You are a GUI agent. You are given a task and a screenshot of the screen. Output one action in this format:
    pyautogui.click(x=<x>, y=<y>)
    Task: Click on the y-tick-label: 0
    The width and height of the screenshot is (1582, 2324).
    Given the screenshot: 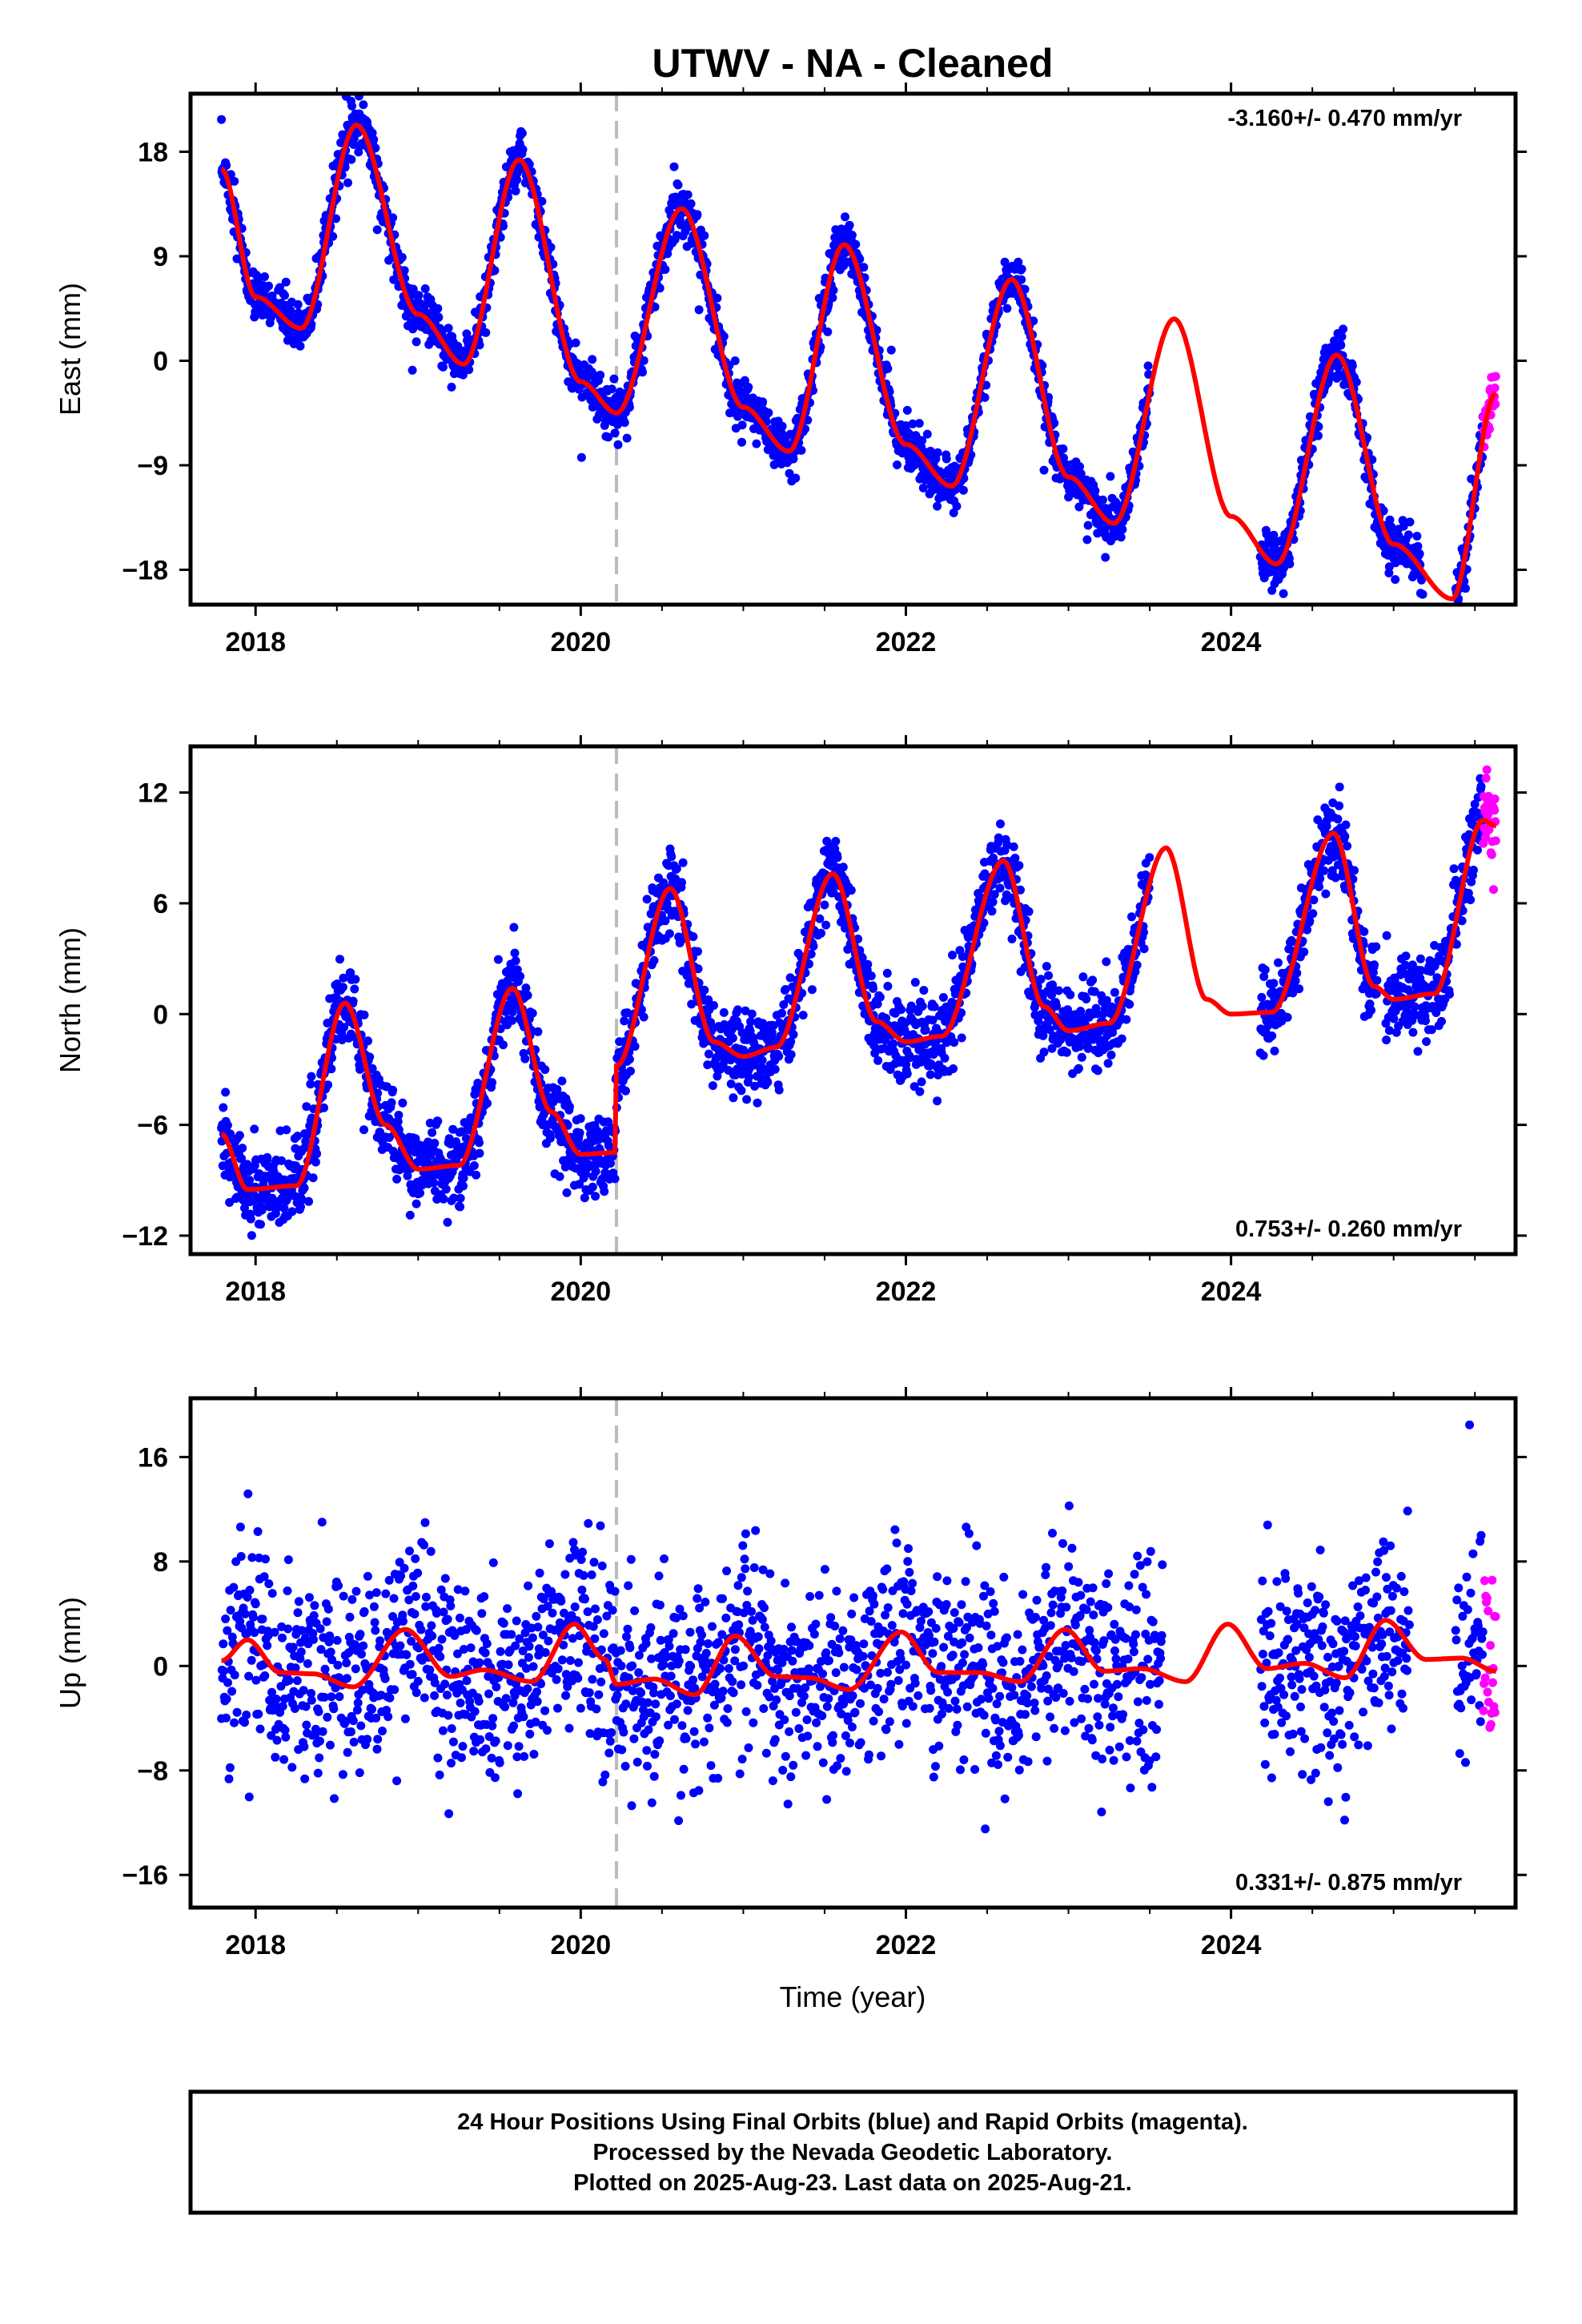 What is the action you would take?
    pyautogui.click(x=161, y=362)
    